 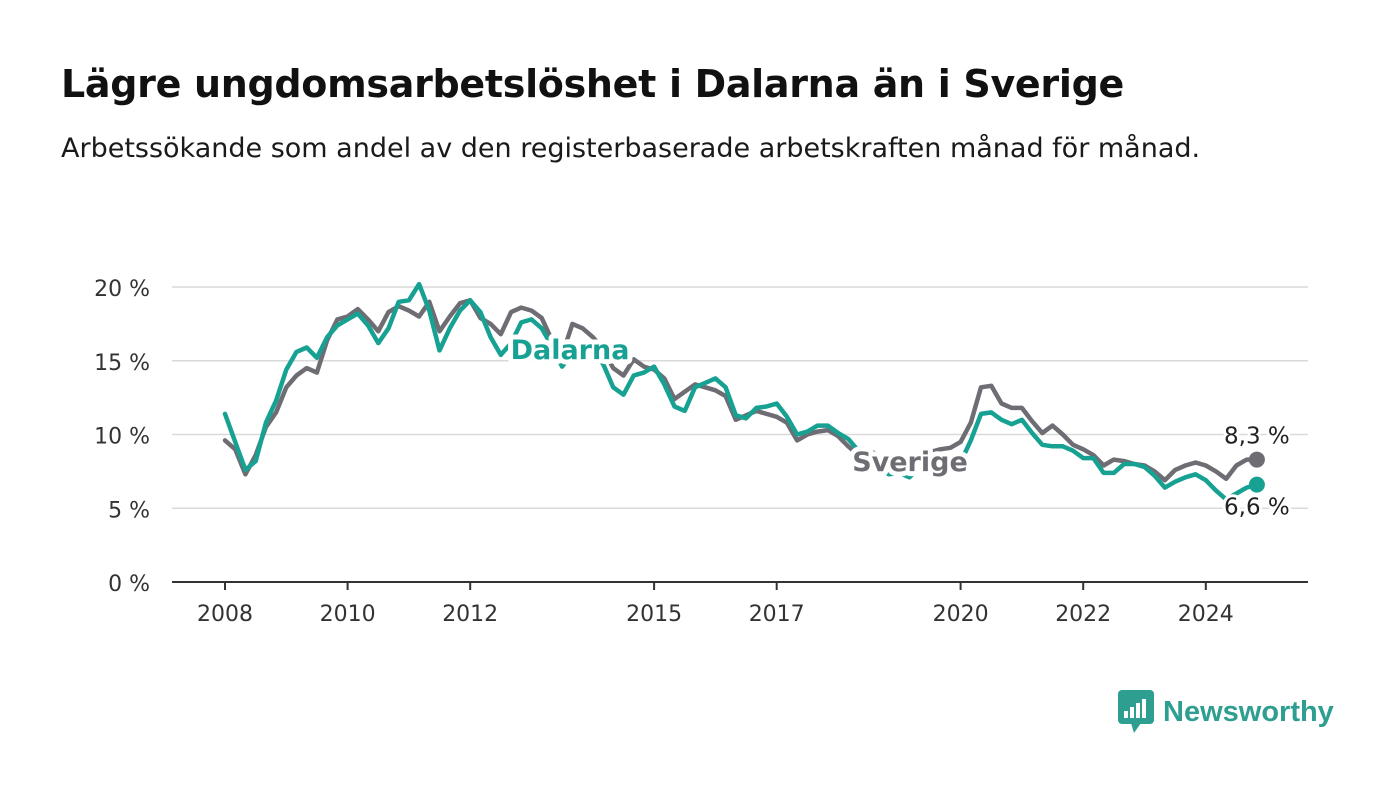 What do you see at coordinates (1083, 614) in the screenshot?
I see `x-tick-label: 2022` at bounding box center [1083, 614].